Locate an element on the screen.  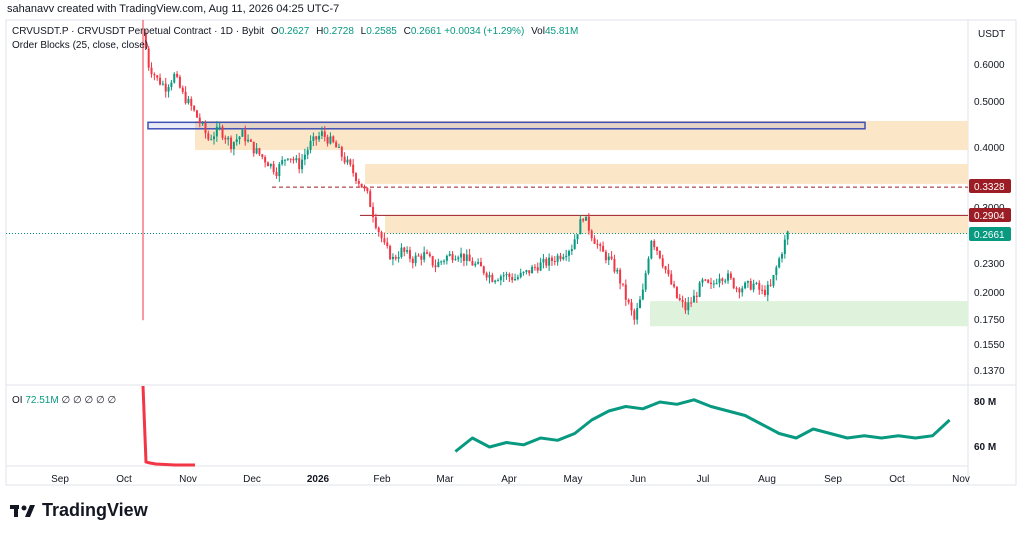
time-tick-label: Mar is located at coordinates (445, 479).